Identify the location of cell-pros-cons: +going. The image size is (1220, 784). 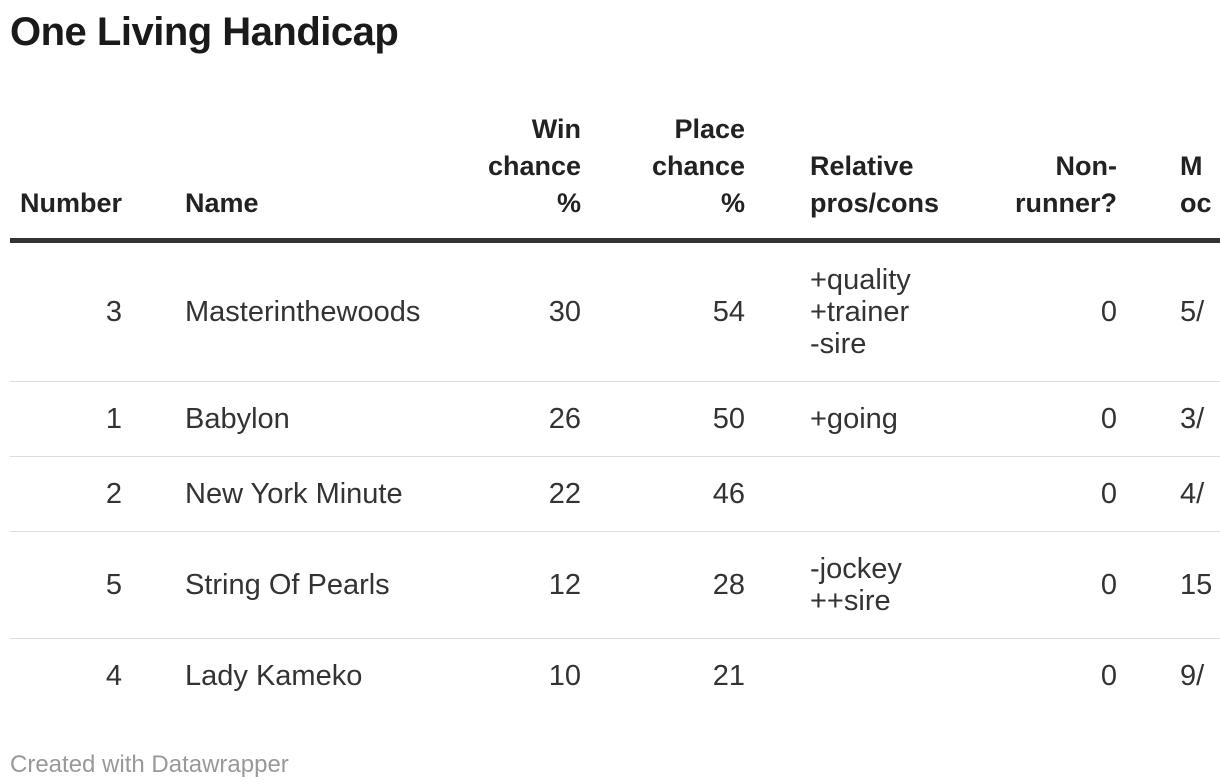
(854, 419).